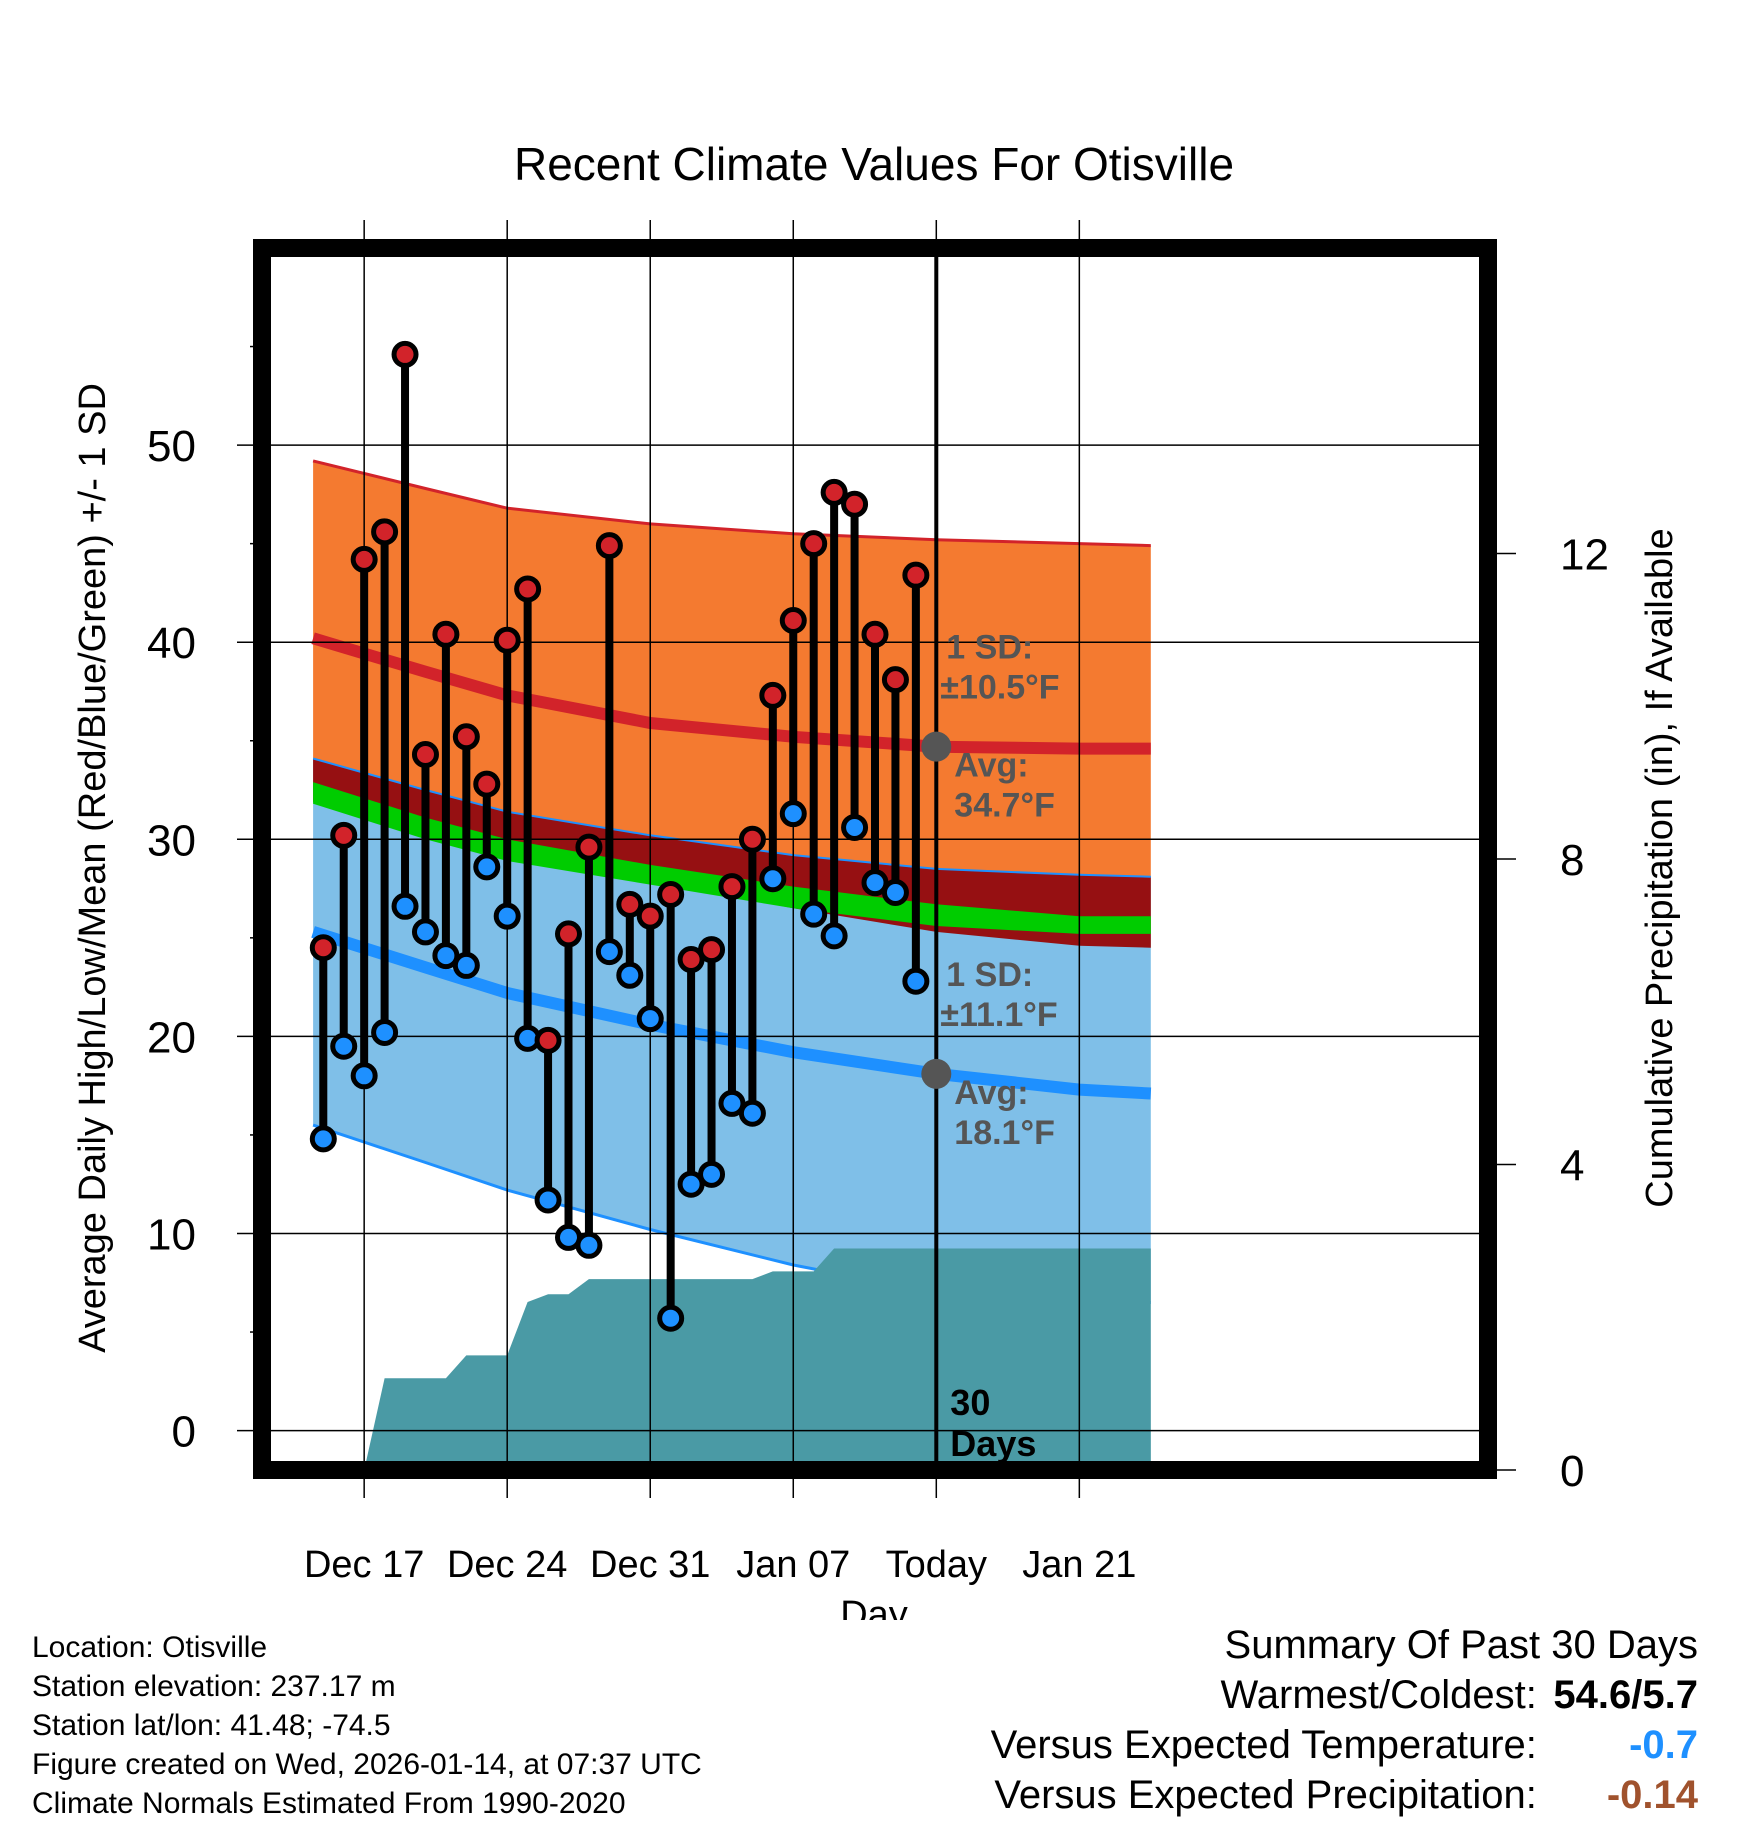 The width and height of the screenshot is (1748, 1828). I want to click on x-axis-label: Day, so click(874, 1607).